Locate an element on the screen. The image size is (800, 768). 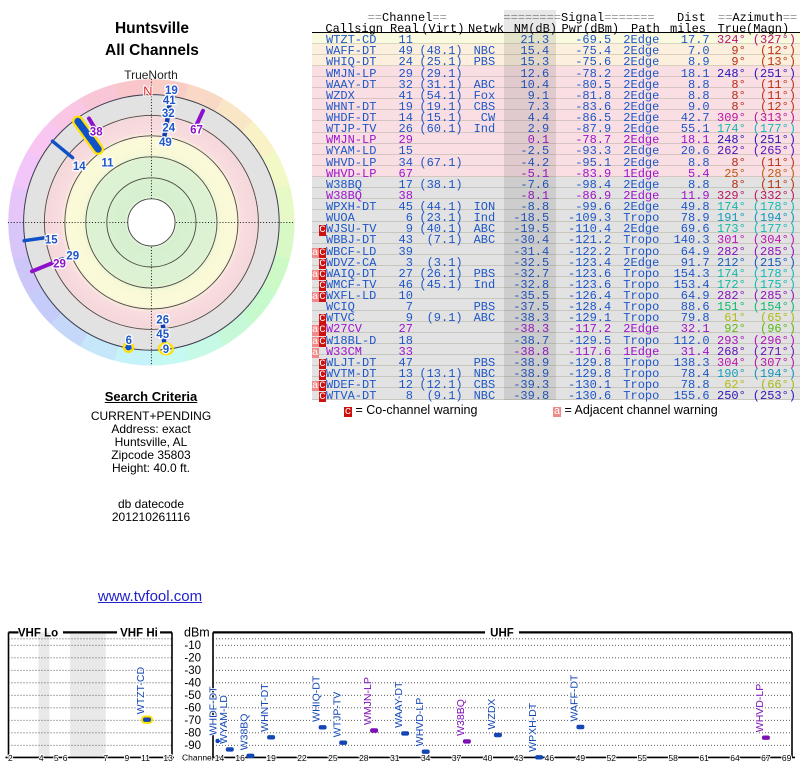
svg-text: UHF is located at coordinates (502, 634).